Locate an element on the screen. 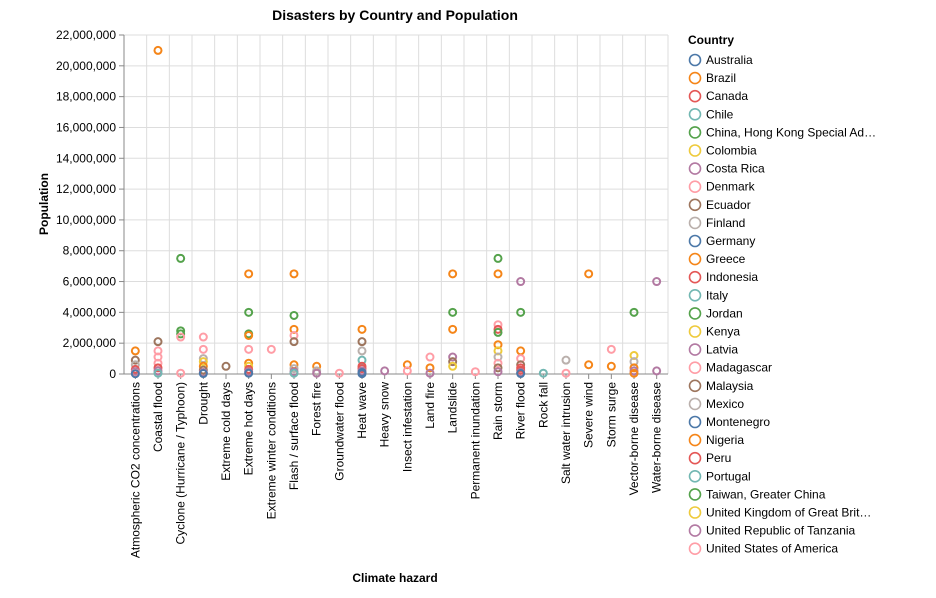 The height and width of the screenshot is (598, 936). y-tick-label: 18,000,000 is located at coordinates (86, 97).